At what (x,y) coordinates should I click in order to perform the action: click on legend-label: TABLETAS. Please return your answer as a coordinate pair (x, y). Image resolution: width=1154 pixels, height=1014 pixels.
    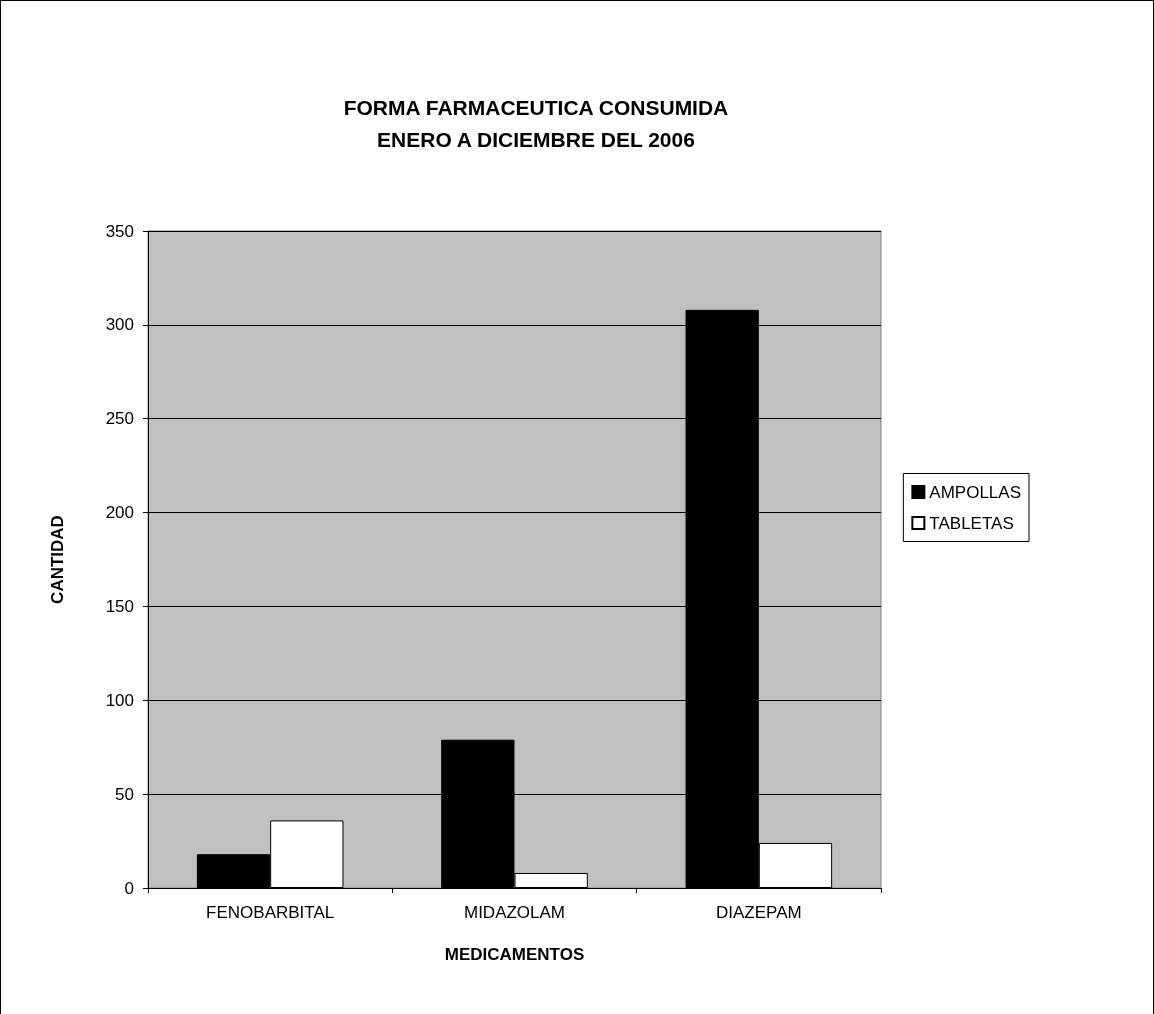
    Looking at the image, I should click on (971, 523).